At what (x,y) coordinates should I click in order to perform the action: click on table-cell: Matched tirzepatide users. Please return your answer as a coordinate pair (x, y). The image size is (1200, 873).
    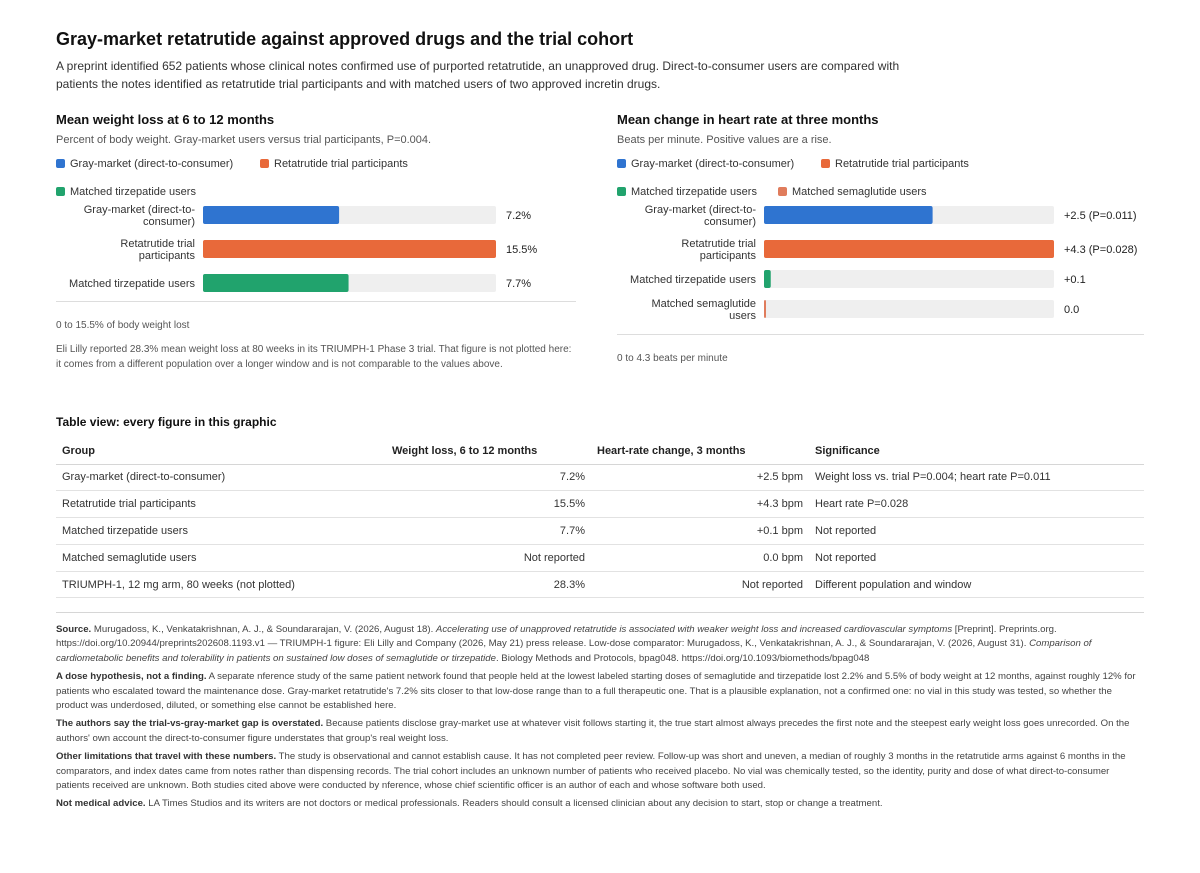
    Looking at the image, I should click on (221, 531).